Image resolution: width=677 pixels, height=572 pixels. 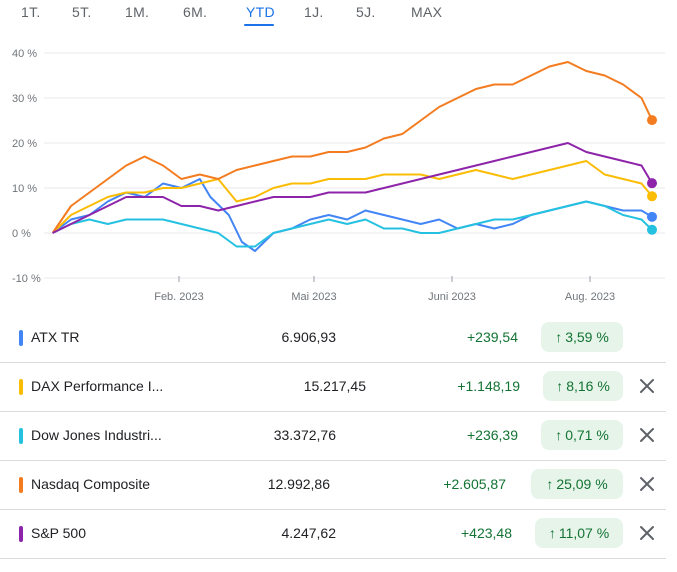 I want to click on x-tick-label: Juni 2023, so click(x=452, y=297).